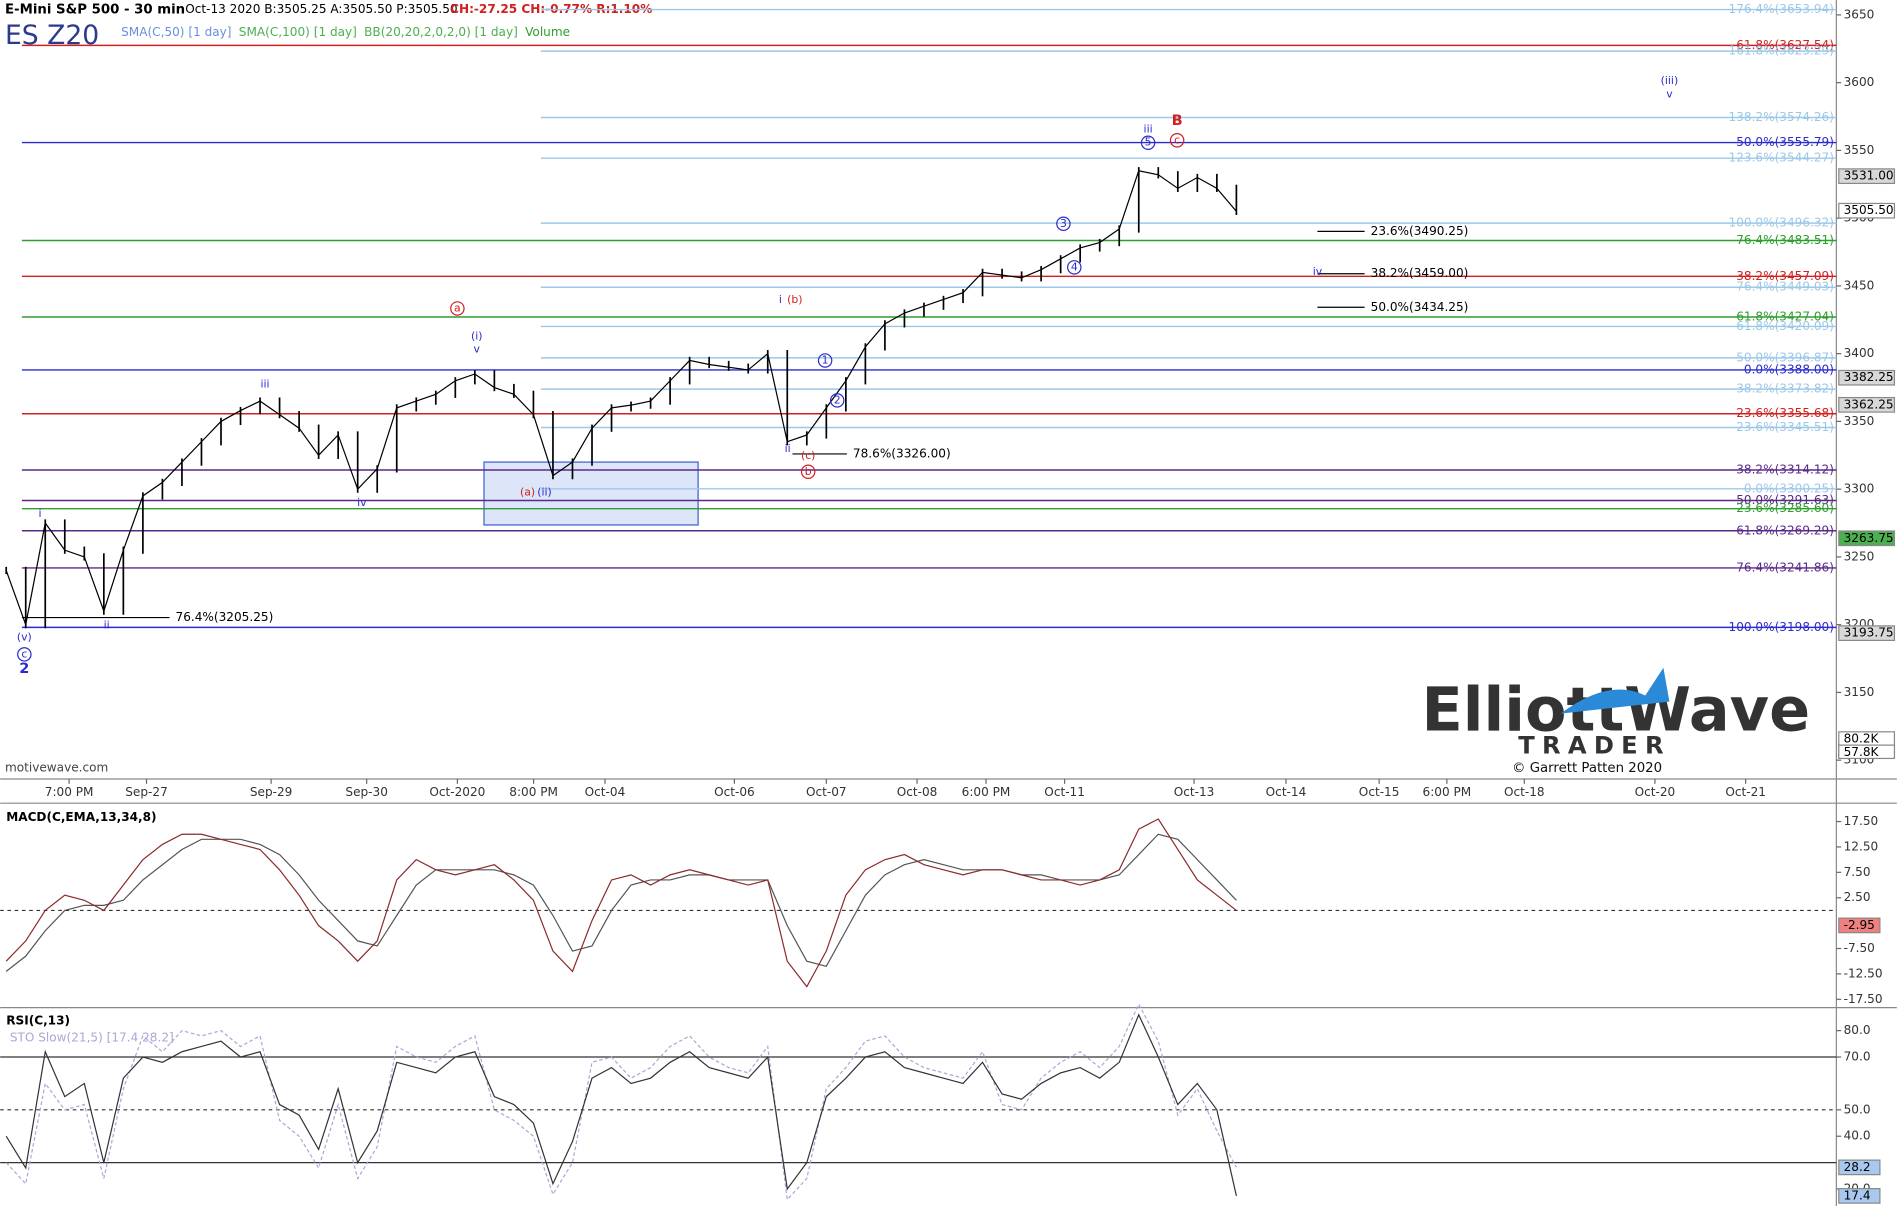 Image resolution: width=1897 pixels, height=1206 pixels. Describe the element at coordinates (1859, 556) in the screenshot. I see `y-tick-label: 3250` at that location.